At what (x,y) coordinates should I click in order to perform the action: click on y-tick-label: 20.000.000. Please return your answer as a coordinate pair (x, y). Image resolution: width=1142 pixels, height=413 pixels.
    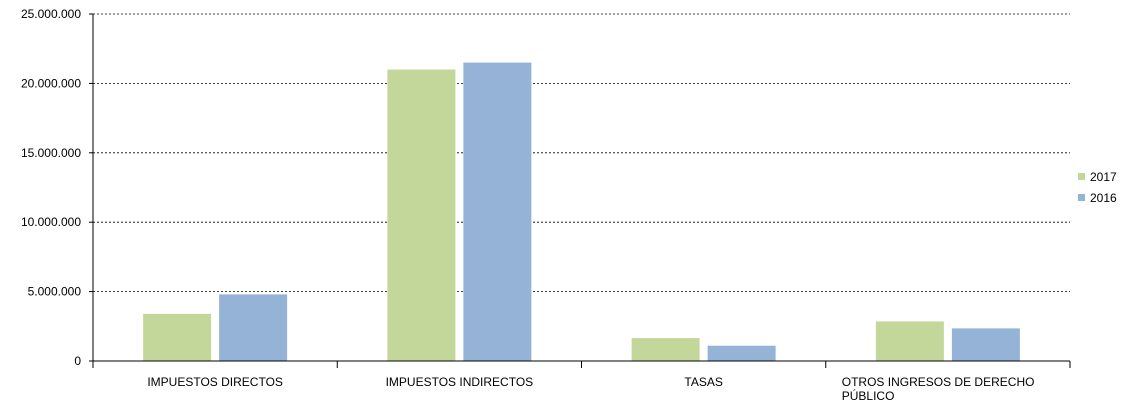
    Looking at the image, I should click on (51, 83).